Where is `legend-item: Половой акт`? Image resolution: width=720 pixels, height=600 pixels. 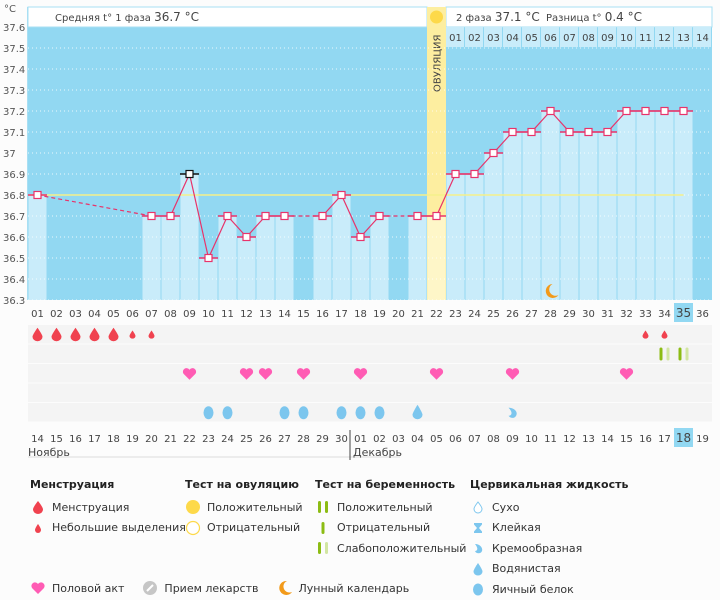
legend-item: Половой акт is located at coordinates (77, 588).